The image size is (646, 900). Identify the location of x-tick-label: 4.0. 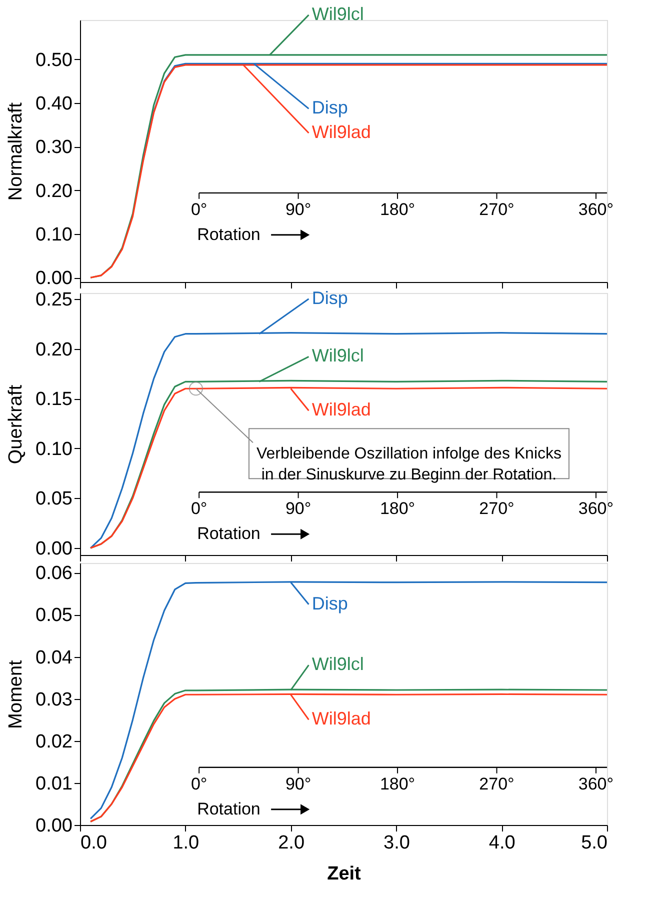
(502, 843).